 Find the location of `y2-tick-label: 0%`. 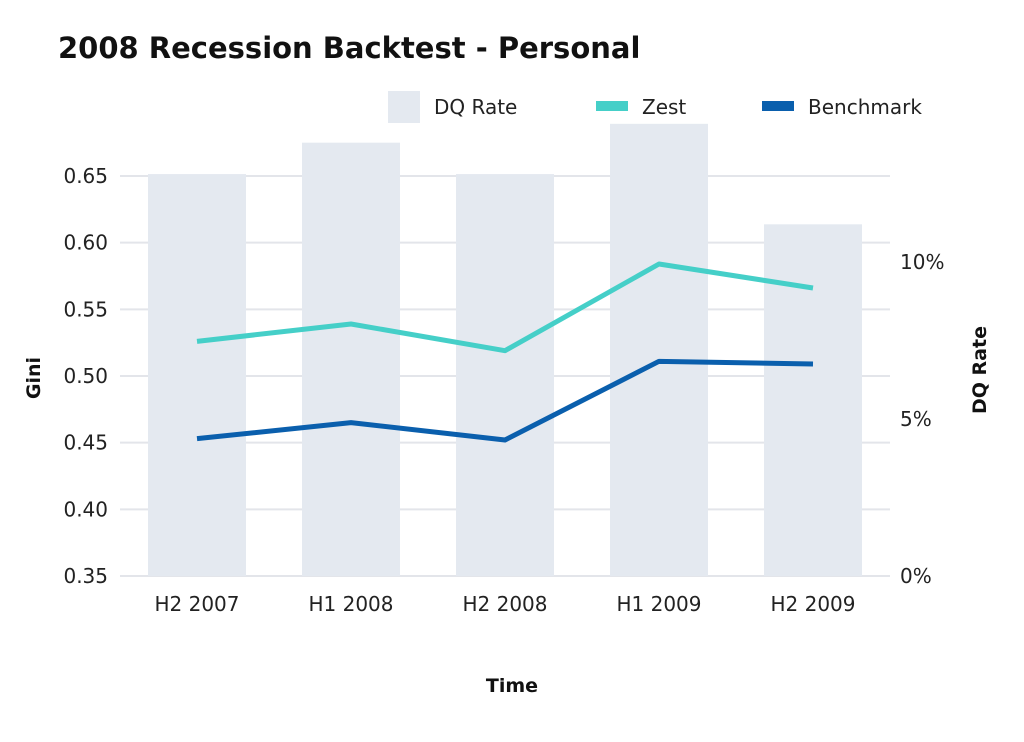

y2-tick-label: 0% is located at coordinates (916, 576).